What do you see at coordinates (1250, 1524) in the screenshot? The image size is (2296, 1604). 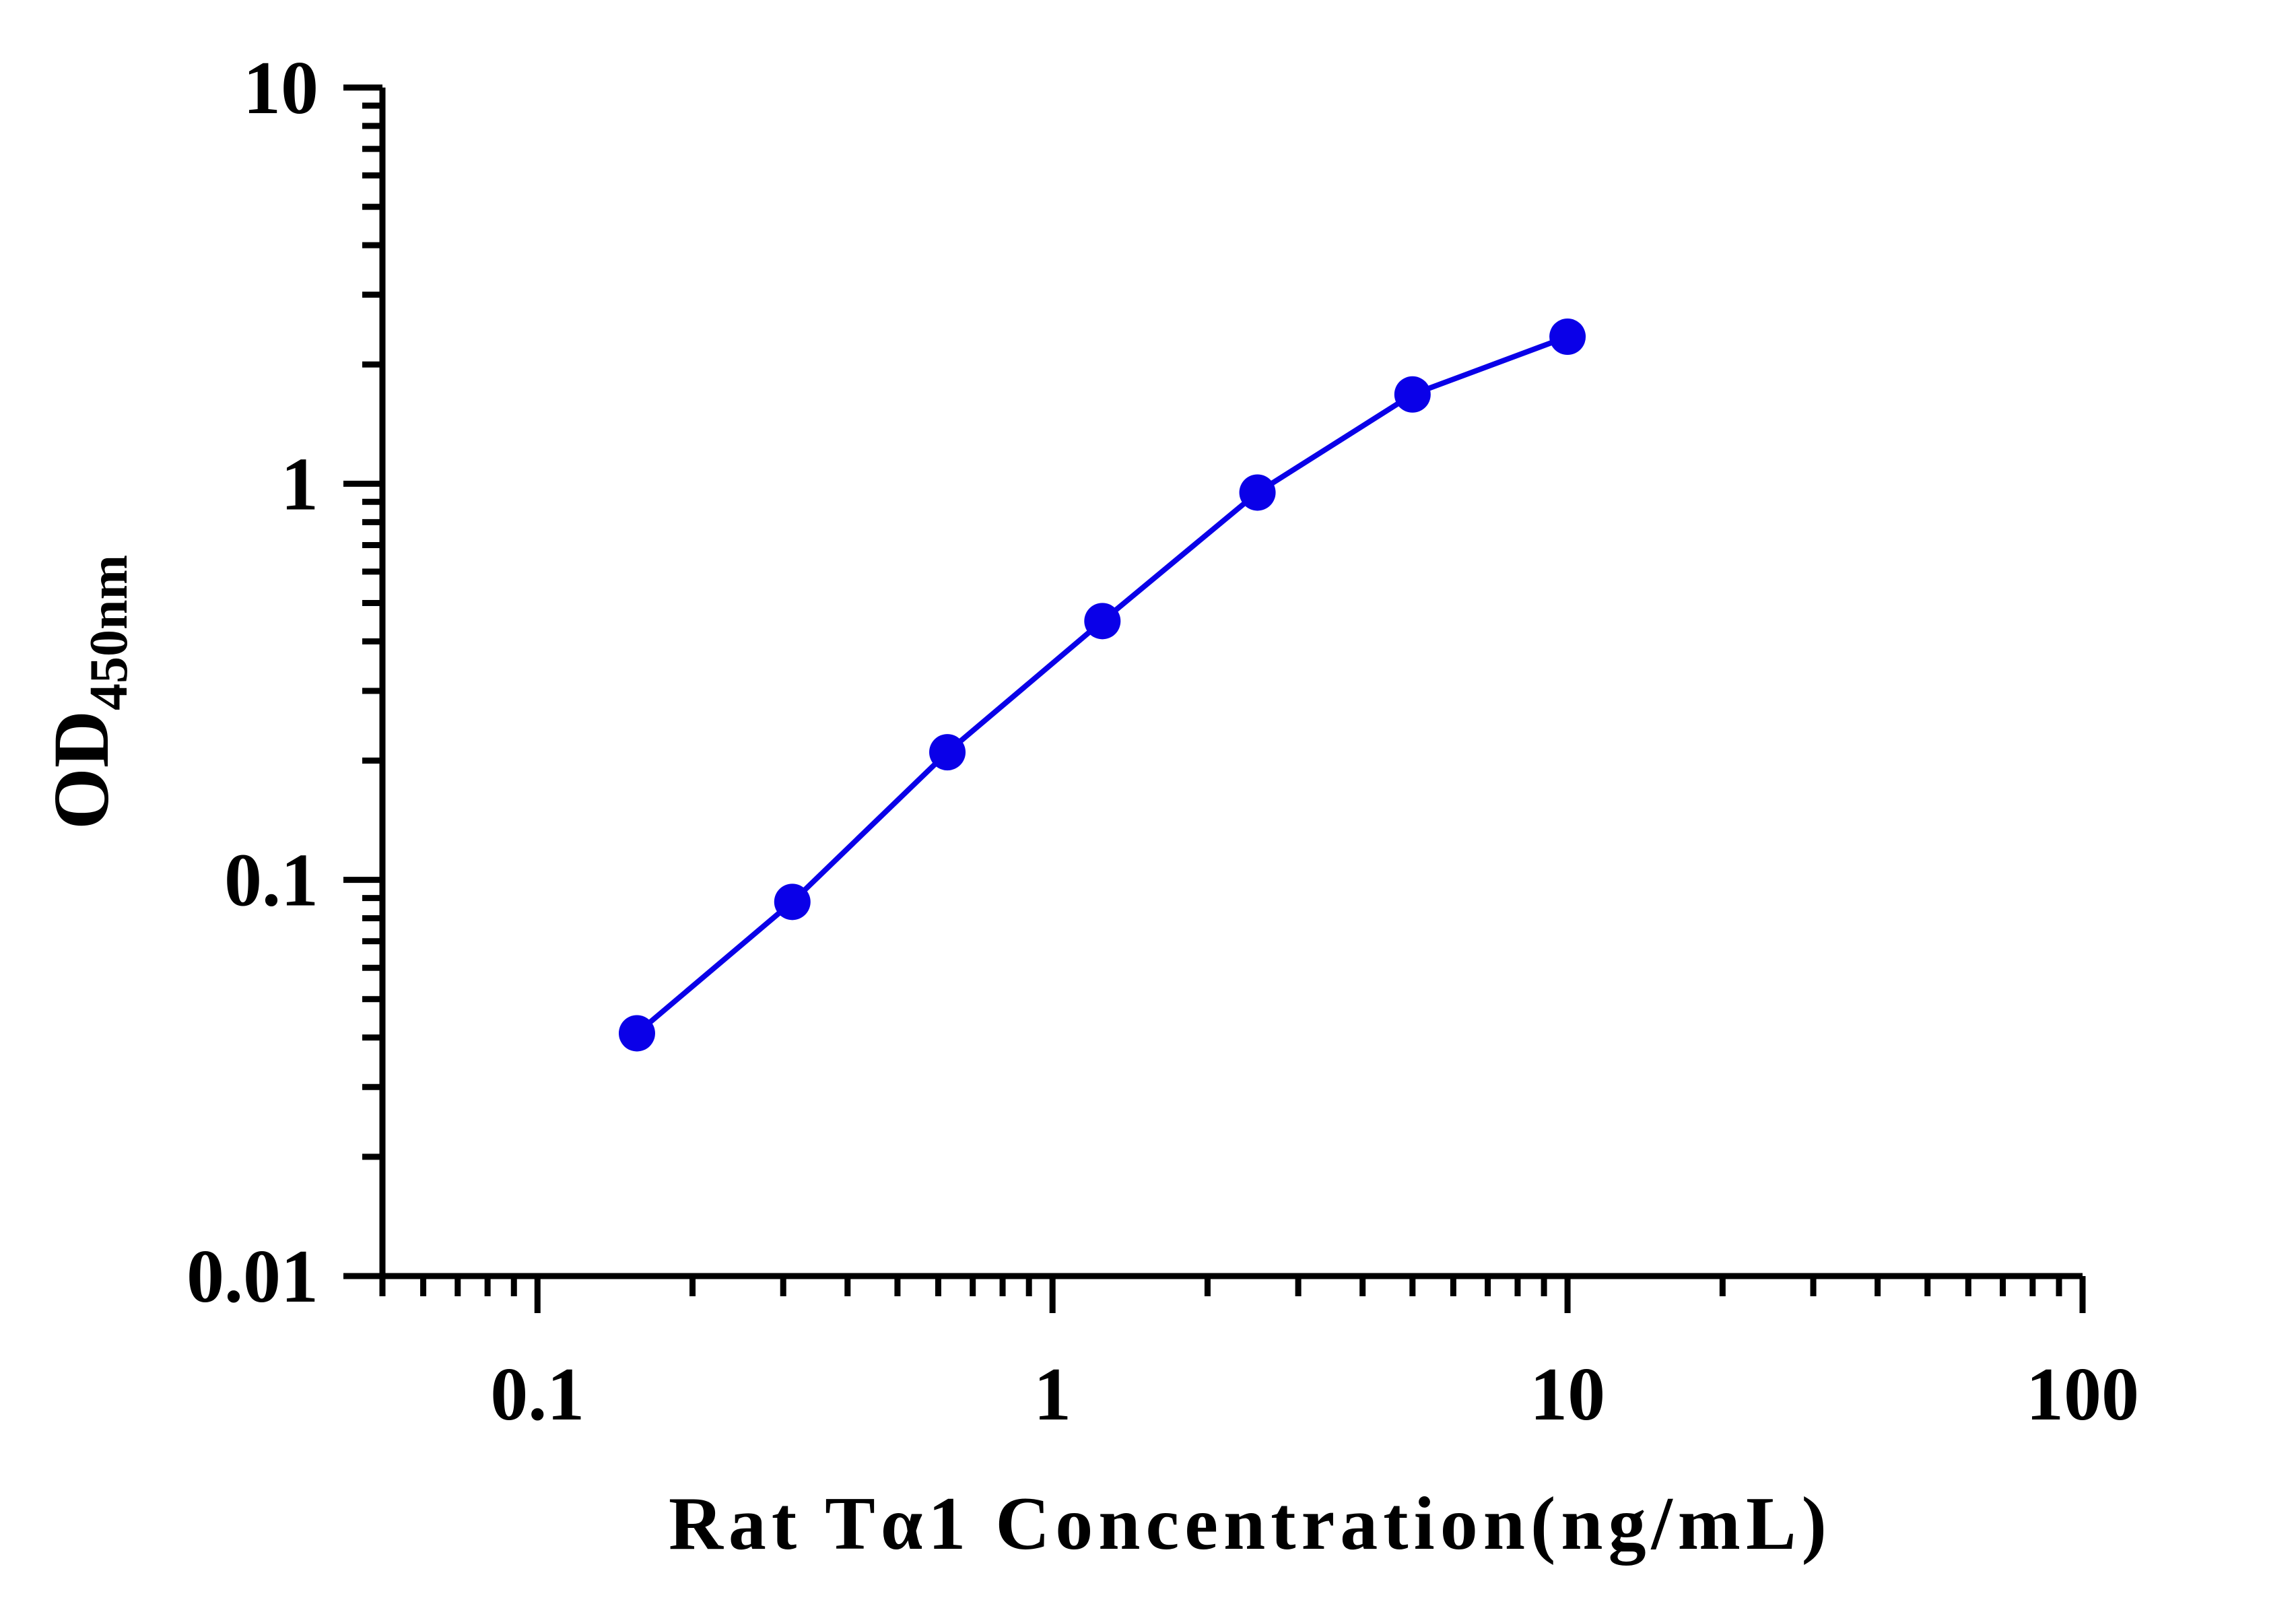 I see `x-axis-title: Rat Tα1 Concentration(ng/mL)` at bounding box center [1250, 1524].